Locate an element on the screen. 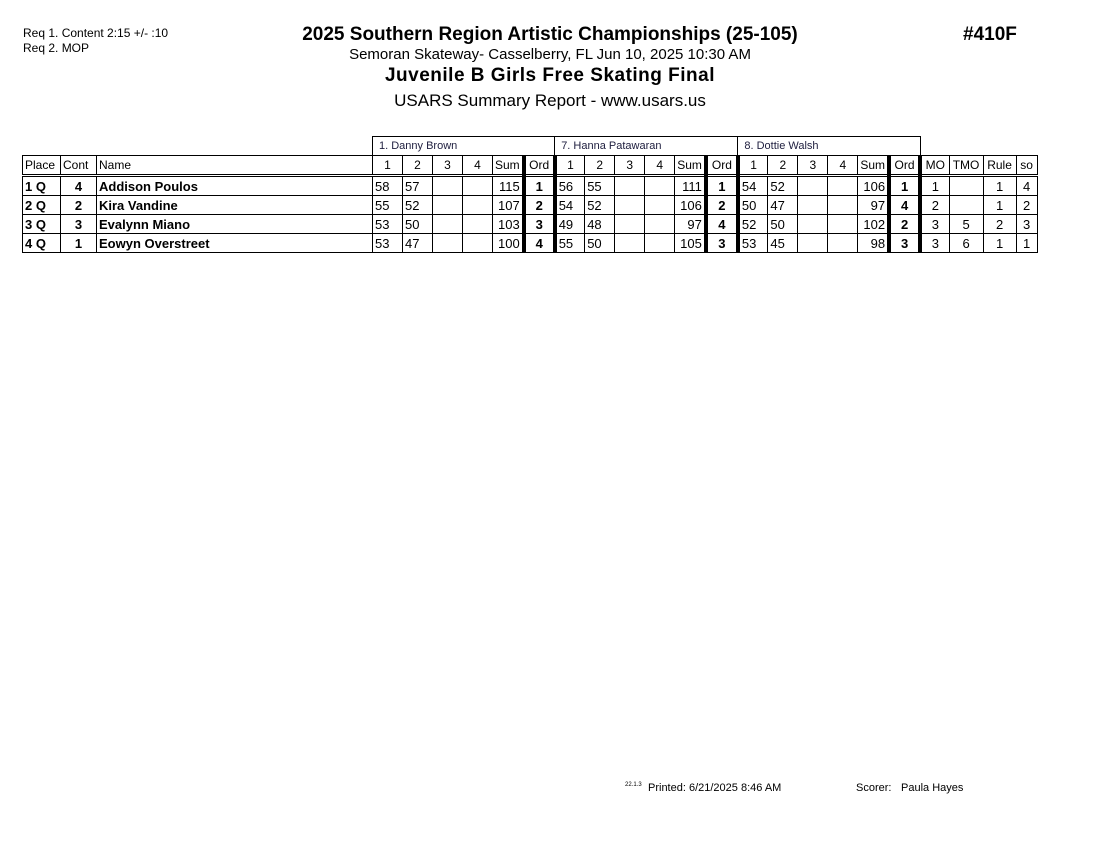  place: 2 Q is located at coordinates (41, 205).